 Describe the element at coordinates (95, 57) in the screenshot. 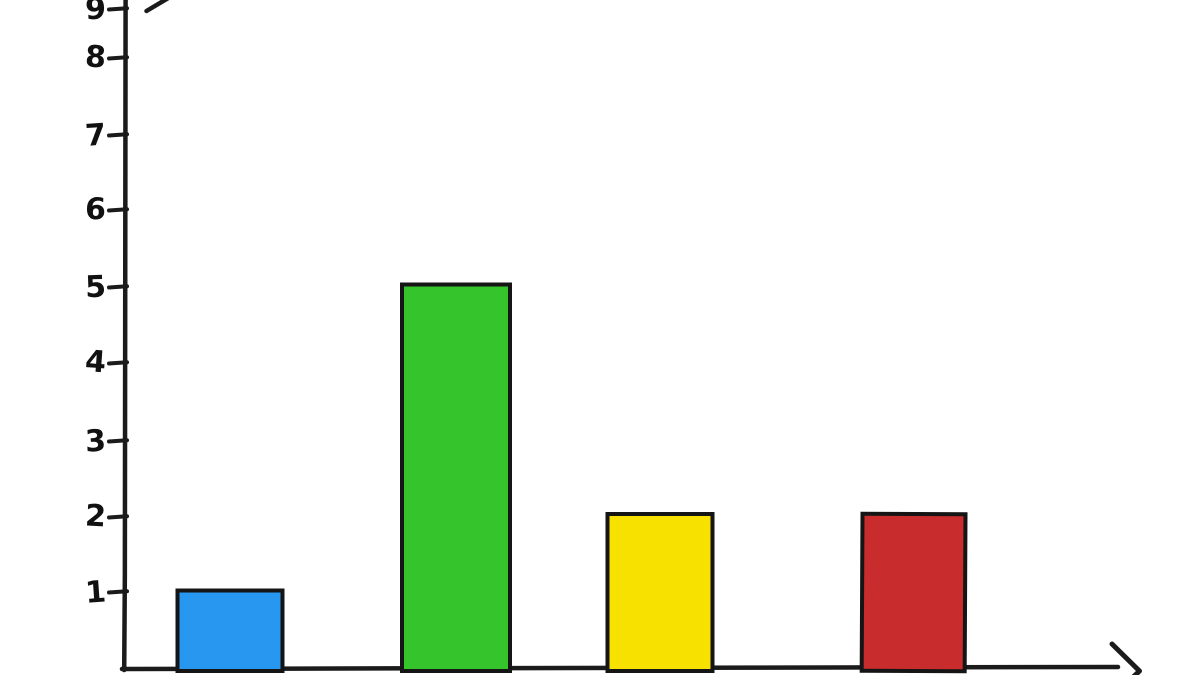

I see `y-tick-label: 8` at that location.